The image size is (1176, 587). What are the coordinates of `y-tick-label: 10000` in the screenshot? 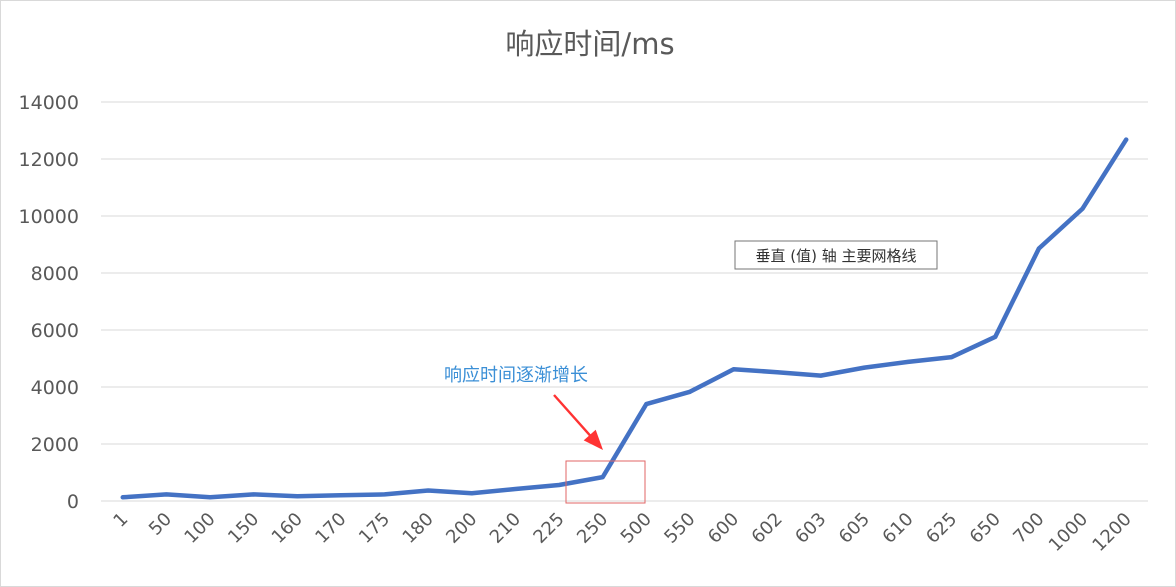 It's located at (49, 217).